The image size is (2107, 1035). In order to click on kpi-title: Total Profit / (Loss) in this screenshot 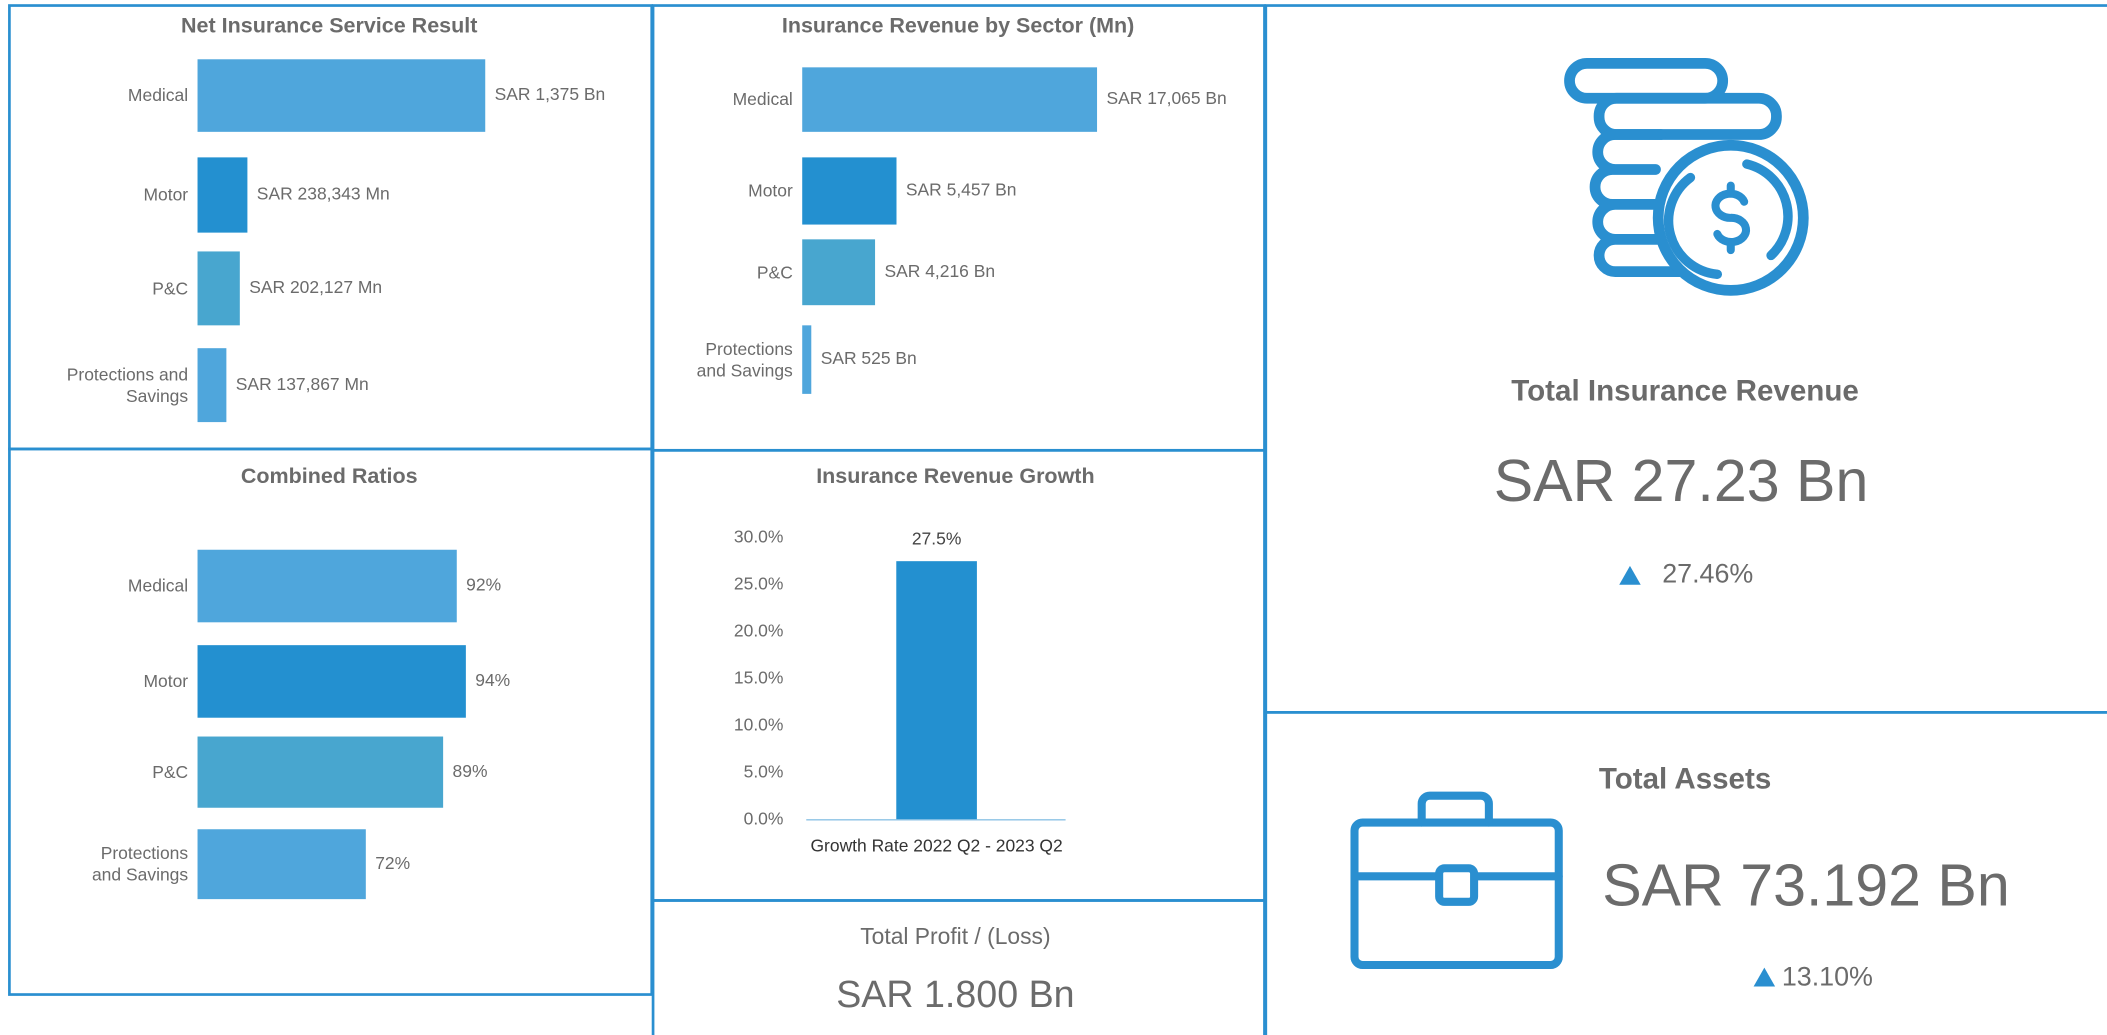, I will do `click(955, 936)`.